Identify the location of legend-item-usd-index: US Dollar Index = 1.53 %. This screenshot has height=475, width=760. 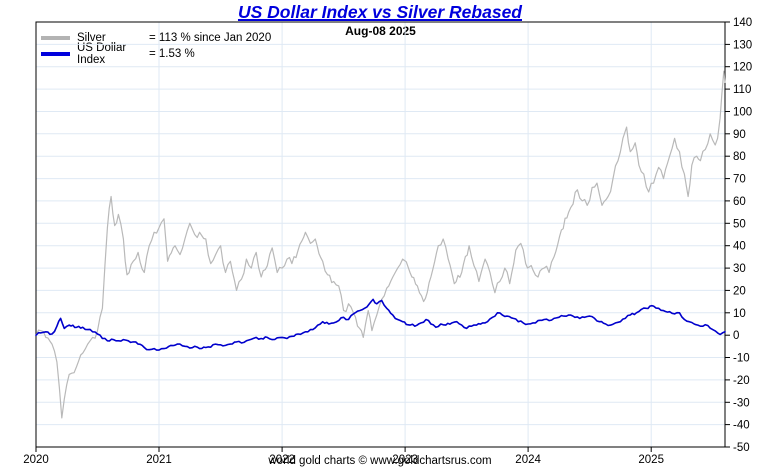
(156, 54).